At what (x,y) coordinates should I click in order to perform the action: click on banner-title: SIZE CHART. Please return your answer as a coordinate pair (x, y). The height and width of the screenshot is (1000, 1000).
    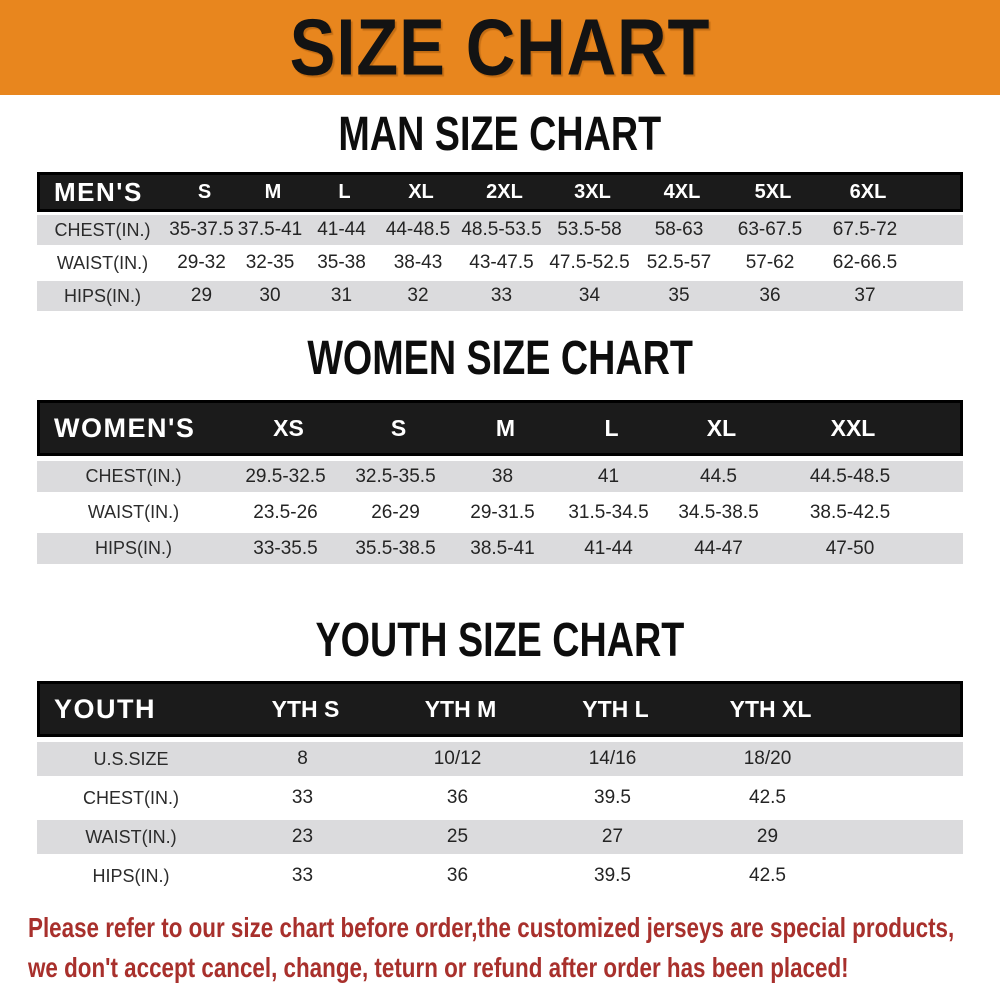
    Looking at the image, I should click on (500, 47).